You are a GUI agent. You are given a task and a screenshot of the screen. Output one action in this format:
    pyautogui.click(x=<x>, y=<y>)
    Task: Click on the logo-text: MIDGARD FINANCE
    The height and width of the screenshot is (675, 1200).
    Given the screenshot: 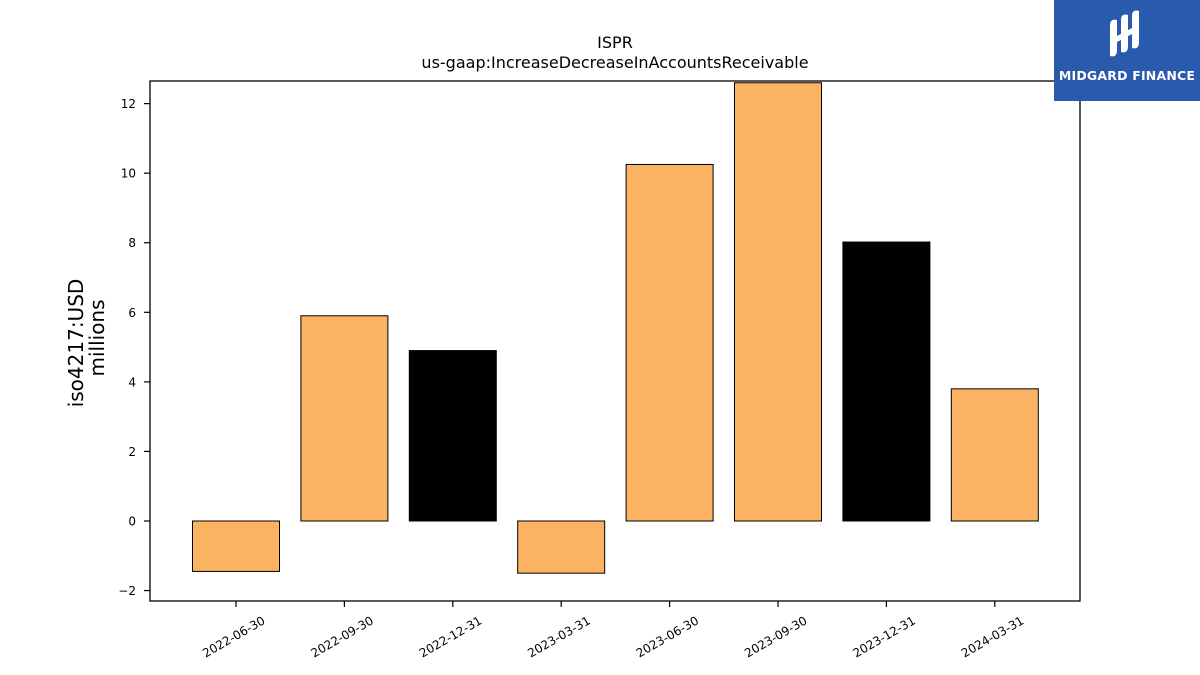 What is the action you would take?
    pyautogui.click(x=1127, y=75)
    